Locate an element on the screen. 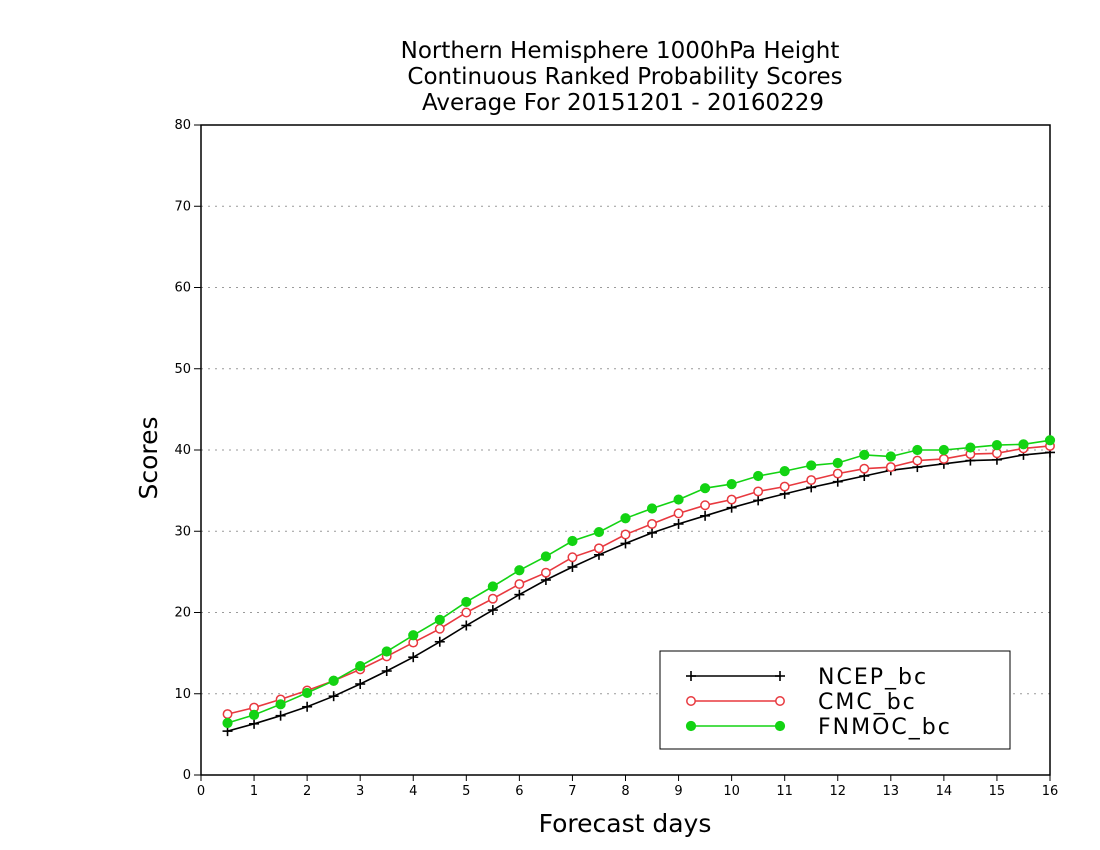 The height and width of the screenshot is (850, 1100). x-tick-label: 9 is located at coordinates (678, 791).